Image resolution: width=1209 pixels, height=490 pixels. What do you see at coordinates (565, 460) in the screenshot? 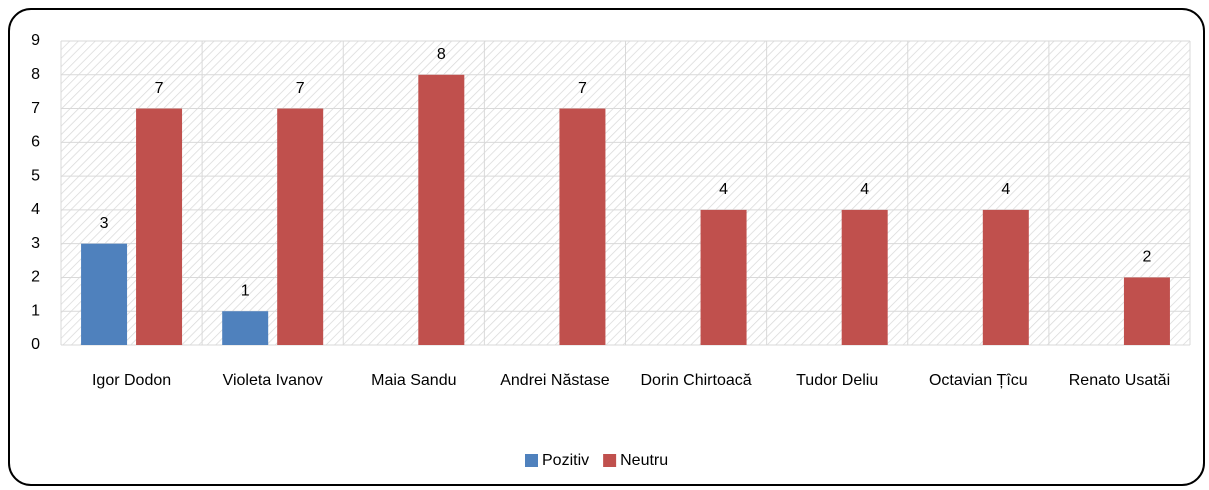
I see `legend-label: Pozitiv` at bounding box center [565, 460].